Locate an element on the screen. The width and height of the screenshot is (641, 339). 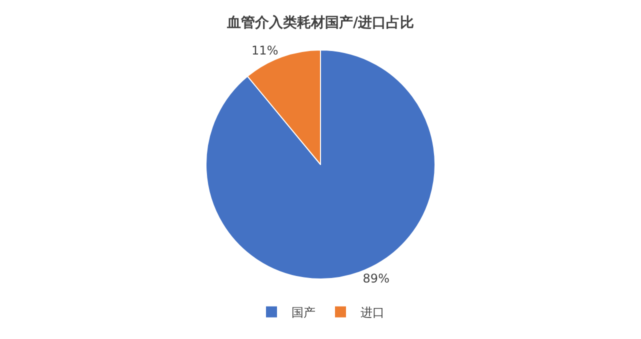
data-label: 89% is located at coordinates (376, 278).